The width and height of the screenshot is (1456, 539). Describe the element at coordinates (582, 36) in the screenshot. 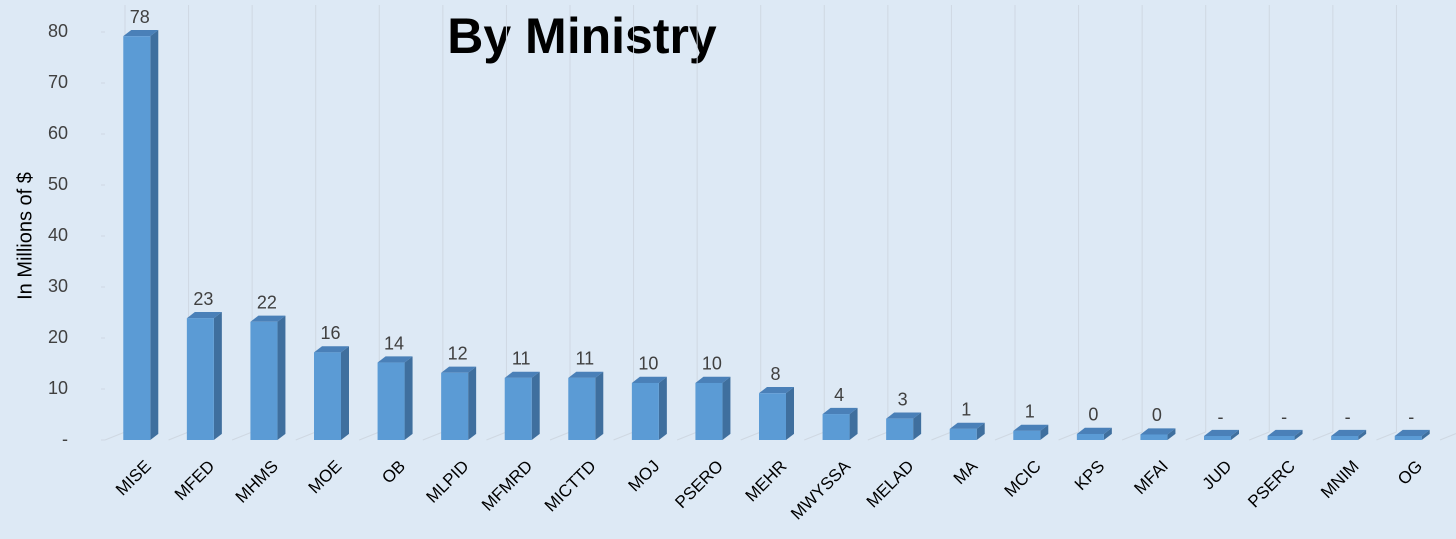

I see `chart-title: By Ministry` at that location.